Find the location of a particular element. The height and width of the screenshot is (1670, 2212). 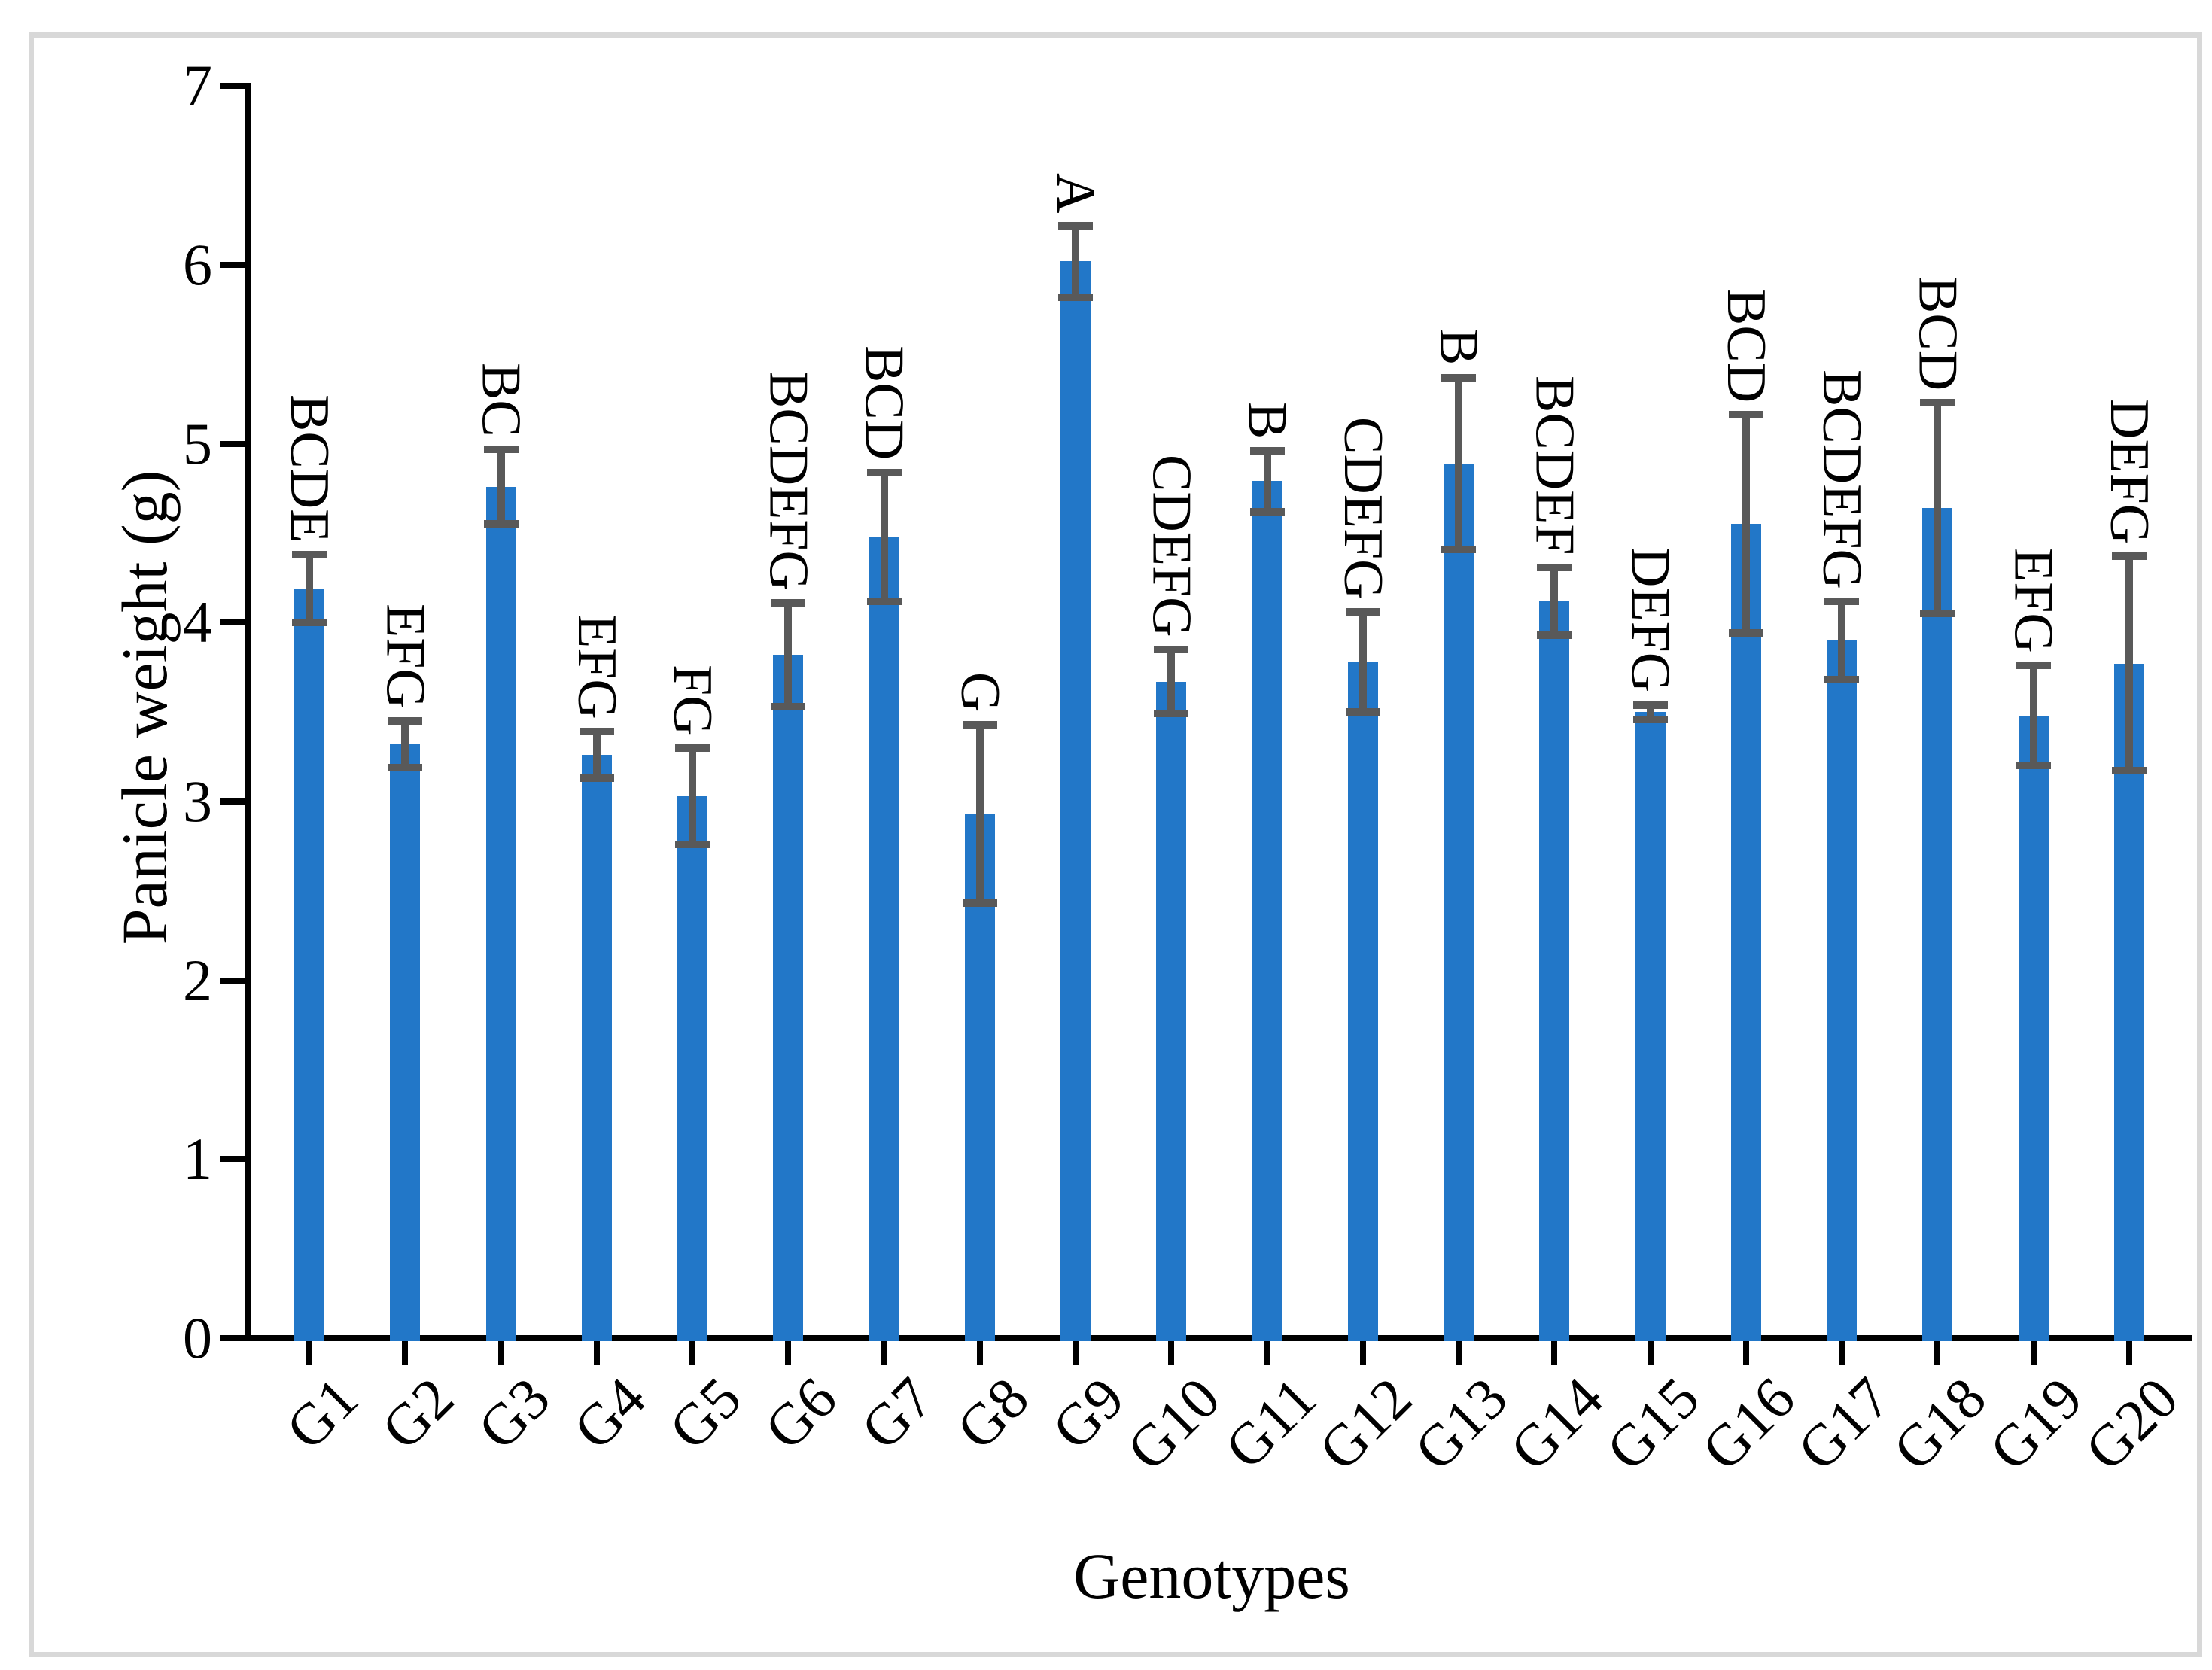

sig-letter-label: EFG is located at coordinates (2033, 601).